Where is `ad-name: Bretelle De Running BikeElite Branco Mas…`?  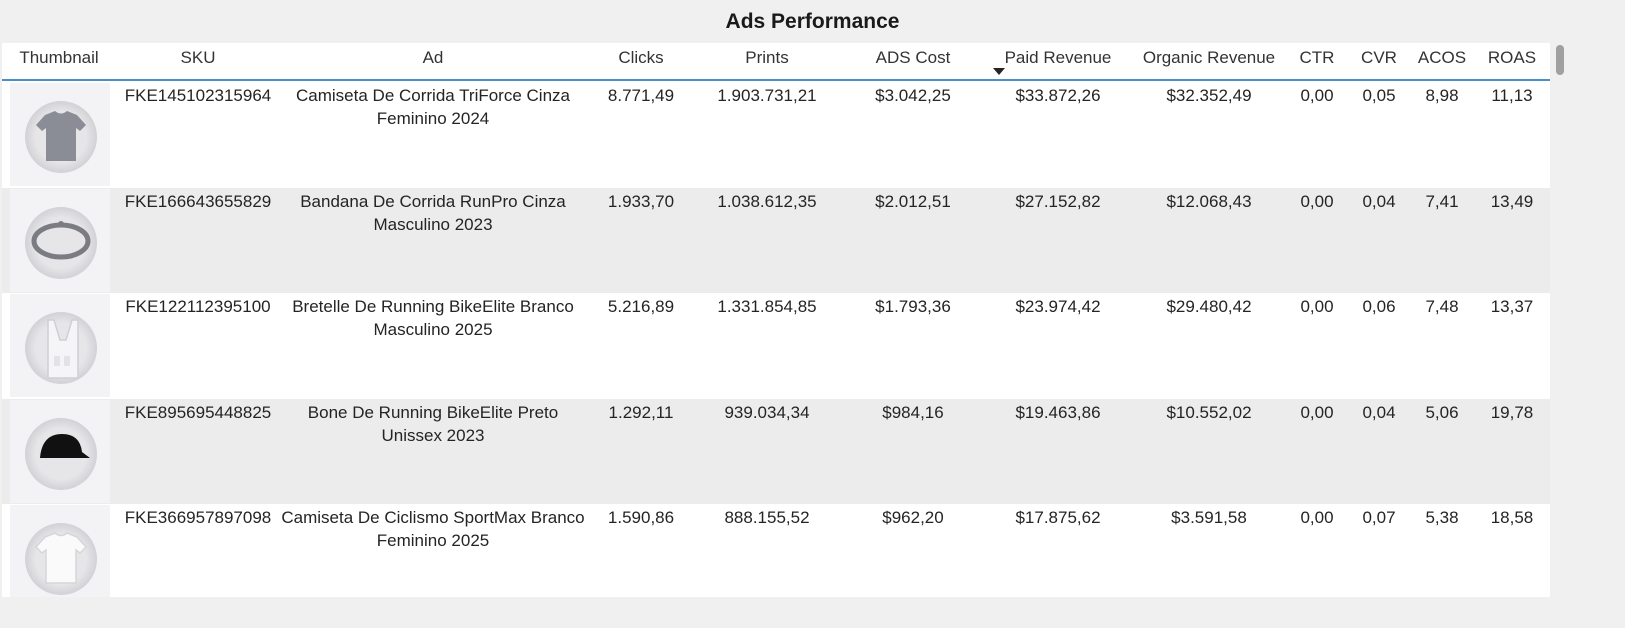
ad-name: Bretelle De Running BikeElite Branco Mas… is located at coordinates (433, 318).